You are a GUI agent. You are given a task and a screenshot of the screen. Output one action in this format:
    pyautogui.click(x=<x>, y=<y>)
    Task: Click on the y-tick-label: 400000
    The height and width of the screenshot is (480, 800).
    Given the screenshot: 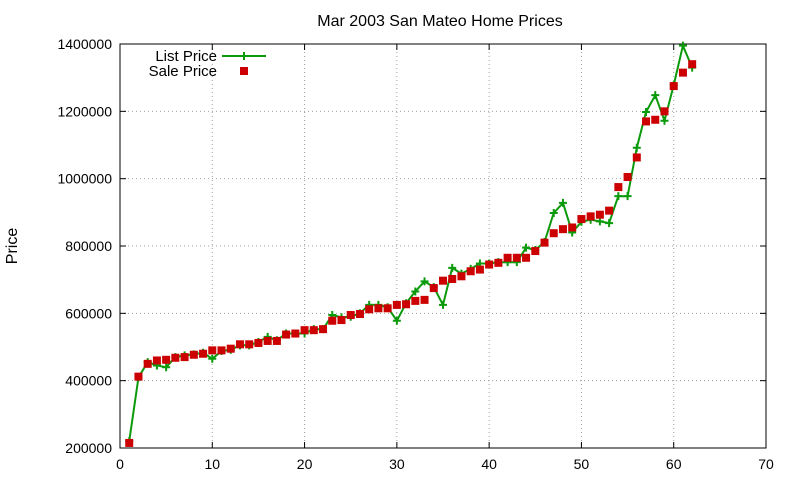 What is the action you would take?
    pyautogui.click(x=88, y=381)
    